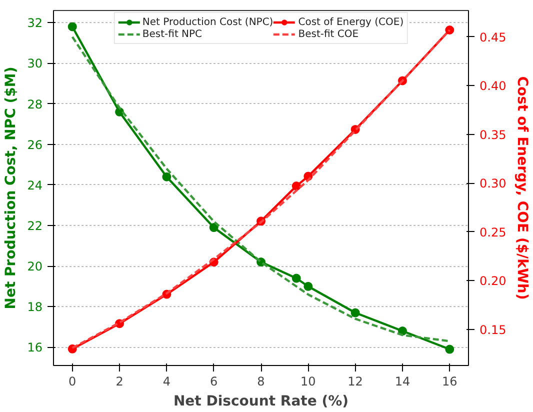 The height and width of the screenshot is (412, 533). What do you see at coordinates (72, 381) in the screenshot?
I see `x-tick-label: 0` at bounding box center [72, 381].